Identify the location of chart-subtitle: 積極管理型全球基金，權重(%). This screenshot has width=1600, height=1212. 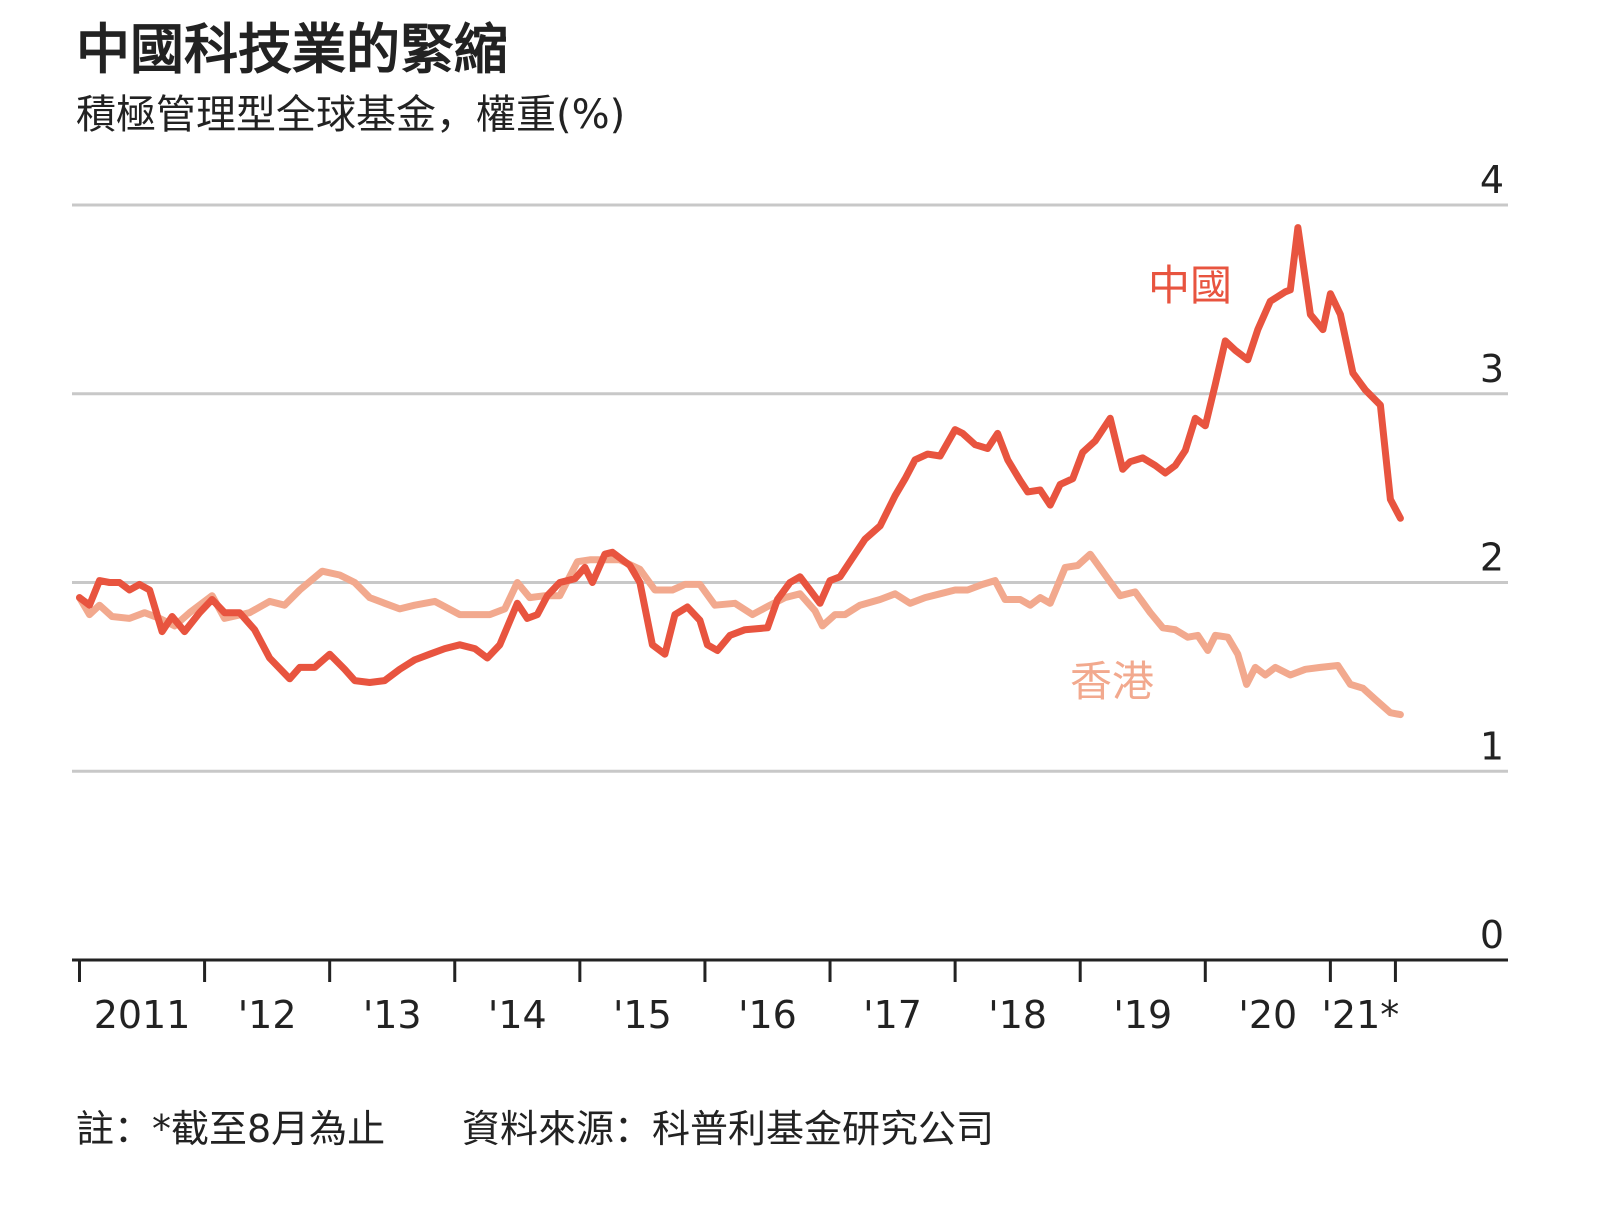
(350, 115).